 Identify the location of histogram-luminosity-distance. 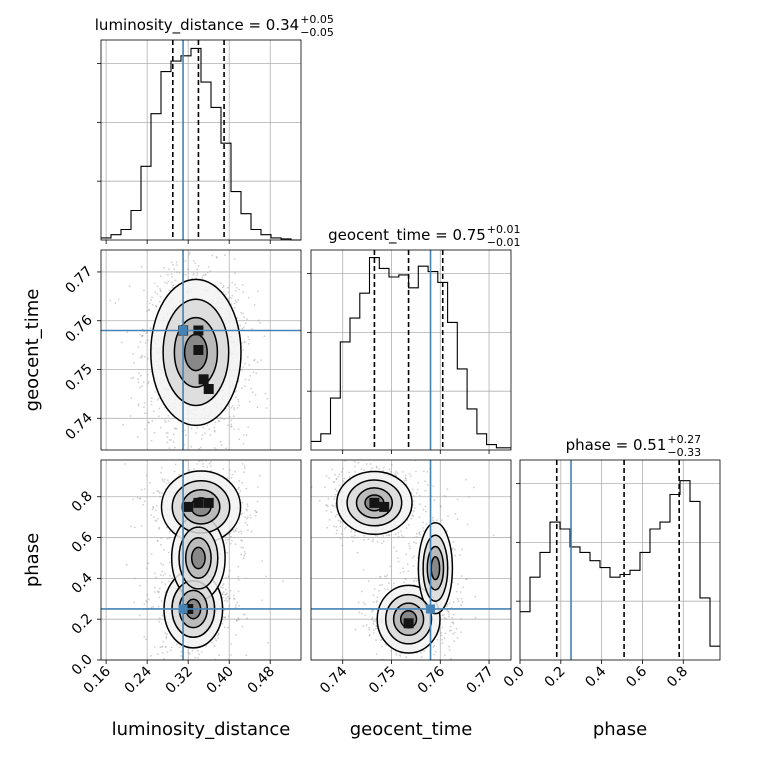
(201, 144).